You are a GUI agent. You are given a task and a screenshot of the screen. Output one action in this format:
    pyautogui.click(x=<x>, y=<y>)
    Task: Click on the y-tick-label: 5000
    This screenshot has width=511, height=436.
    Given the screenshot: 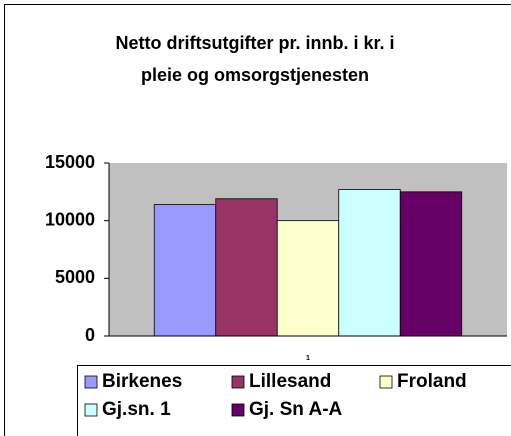 What is the action you would take?
    pyautogui.click(x=75, y=277)
    